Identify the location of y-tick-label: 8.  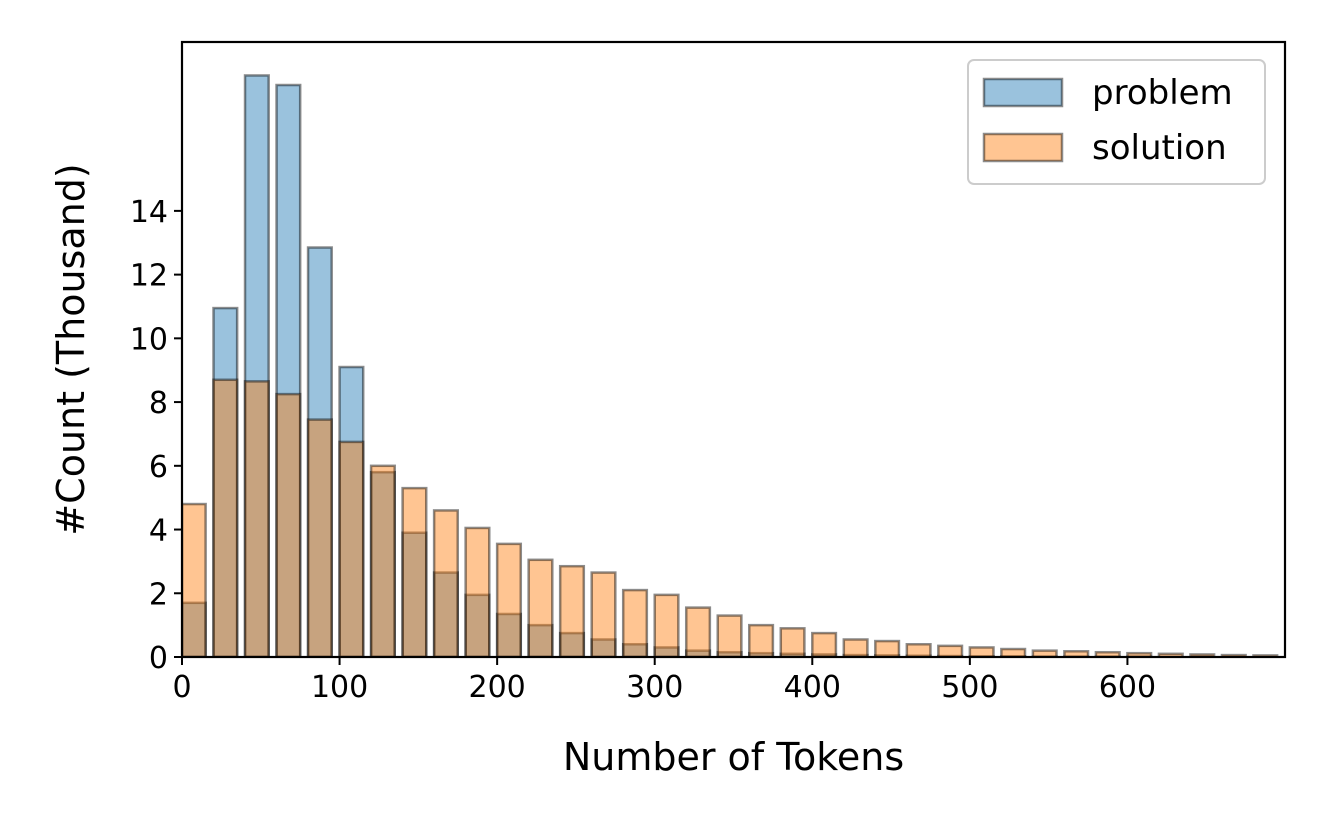
(158, 403).